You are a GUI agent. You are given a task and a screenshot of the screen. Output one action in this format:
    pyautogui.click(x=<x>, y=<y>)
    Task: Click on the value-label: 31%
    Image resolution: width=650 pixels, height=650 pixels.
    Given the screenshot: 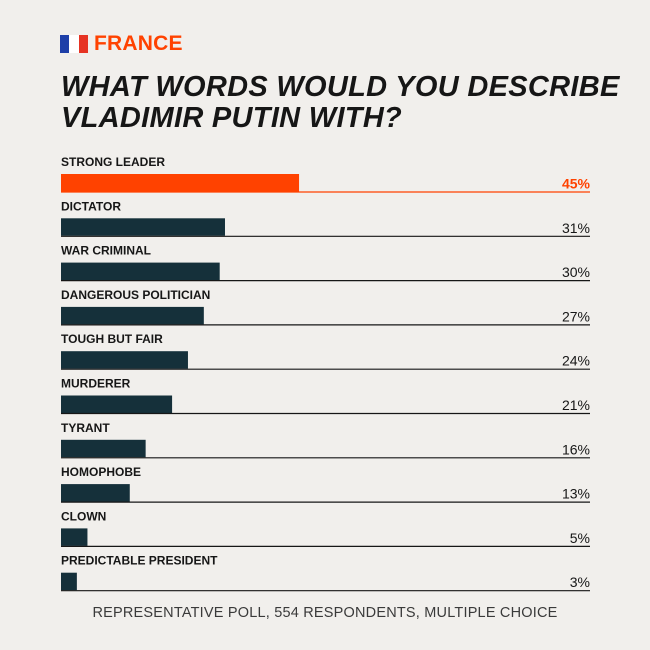 What is the action you would take?
    pyautogui.click(x=576, y=228)
    